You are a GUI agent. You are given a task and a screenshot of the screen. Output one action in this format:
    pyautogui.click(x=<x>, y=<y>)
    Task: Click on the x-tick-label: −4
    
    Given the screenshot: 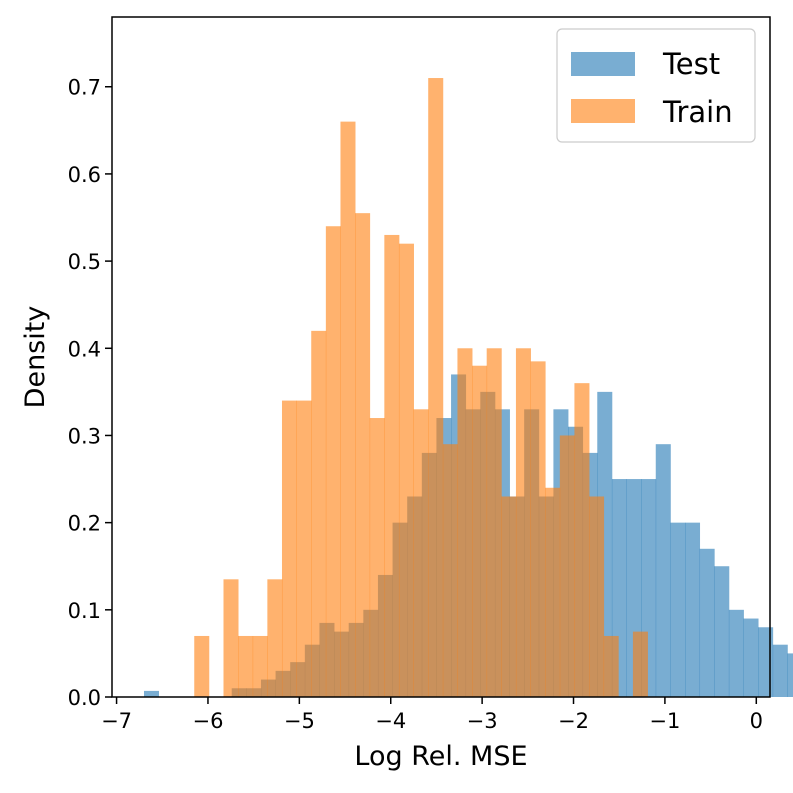 What is the action you would take?
    pyautogui.click(x=390, y=721)
    